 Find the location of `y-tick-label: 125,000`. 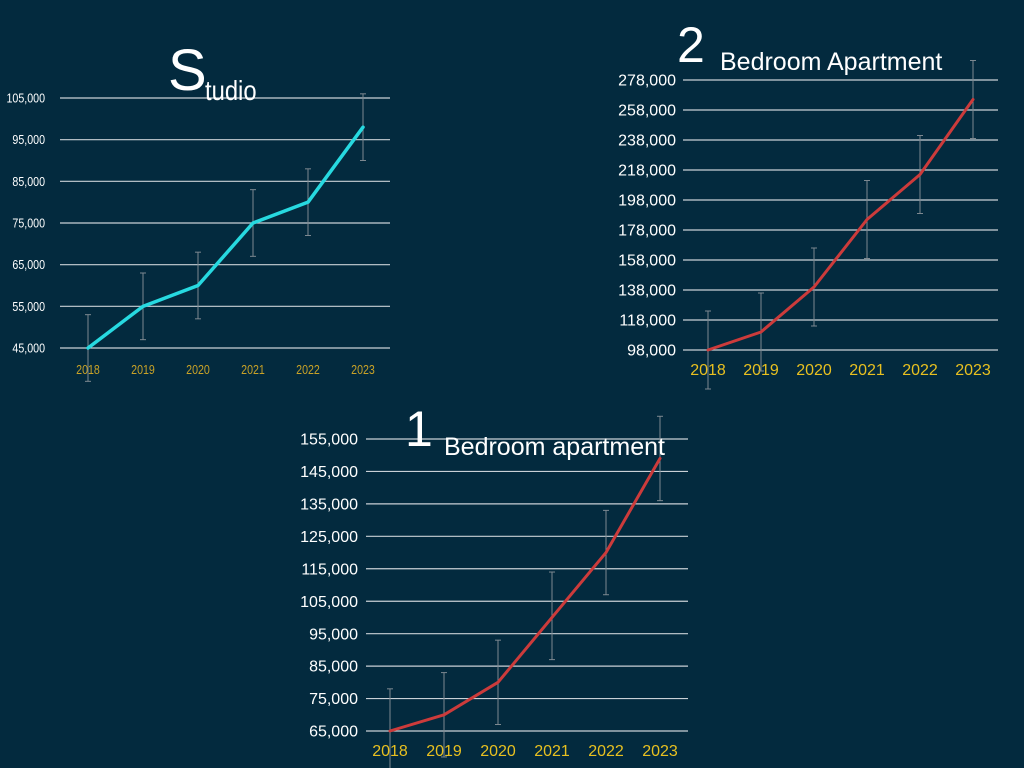

y-tick-label: 125,000 is located at coordinates (329, 537).